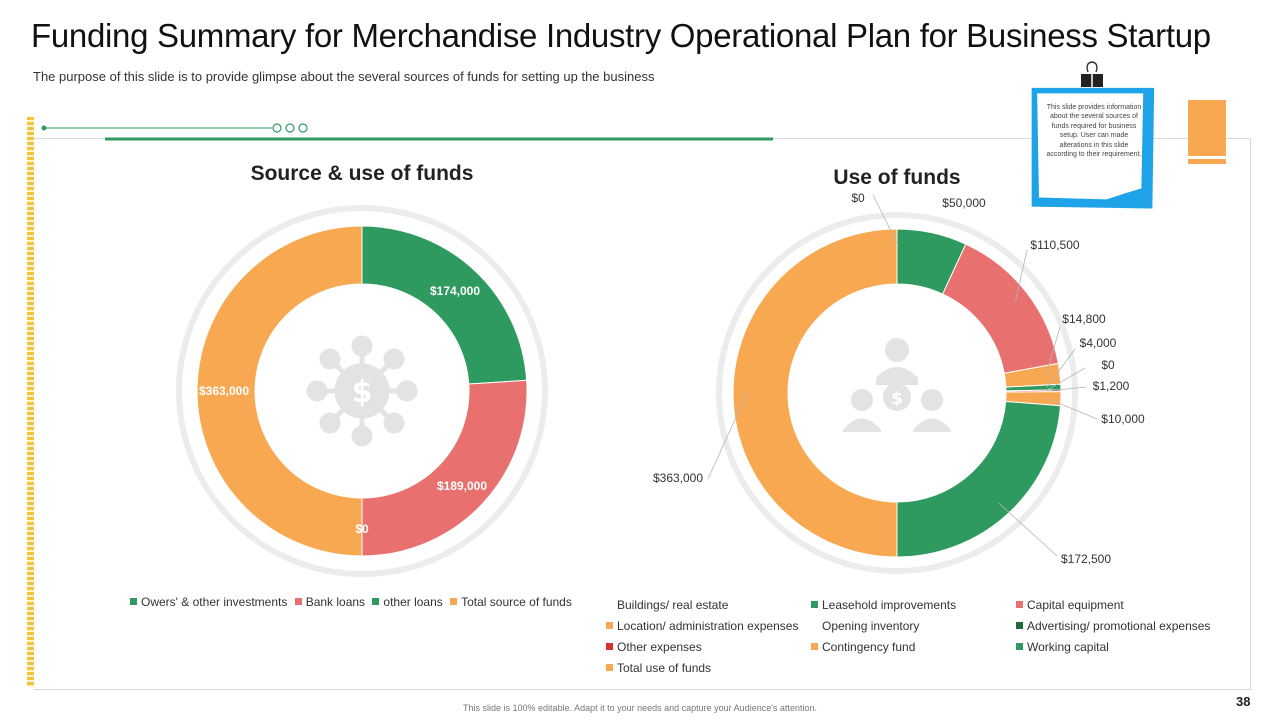 The width and height of the screenshot is (1280, 720). I want to click on use-label-leasehold: $50,000, so click(964, 203).